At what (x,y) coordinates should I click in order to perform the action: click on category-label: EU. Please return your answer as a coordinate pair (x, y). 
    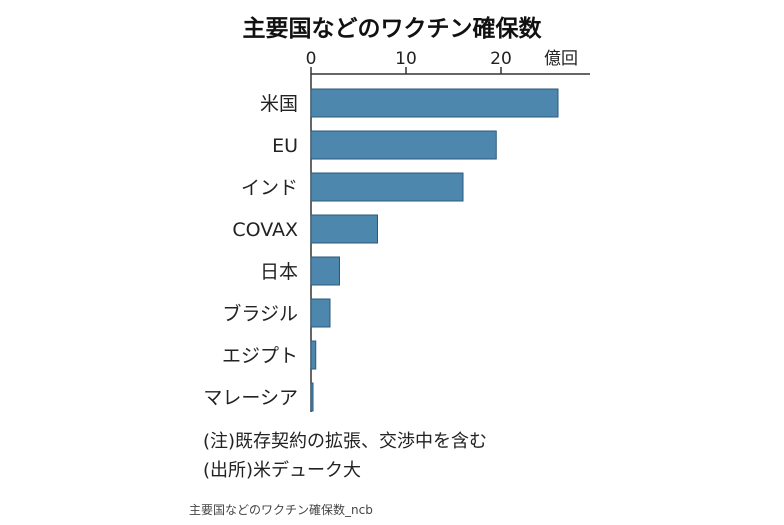
    Looking at the image, I should click on (285, 146).